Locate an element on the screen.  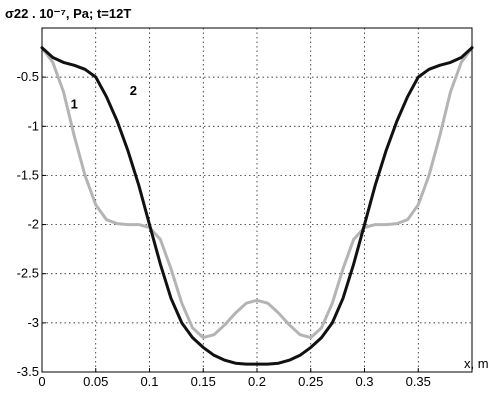
x-tick-label: 0.05 is located at coordinates (95, 381).